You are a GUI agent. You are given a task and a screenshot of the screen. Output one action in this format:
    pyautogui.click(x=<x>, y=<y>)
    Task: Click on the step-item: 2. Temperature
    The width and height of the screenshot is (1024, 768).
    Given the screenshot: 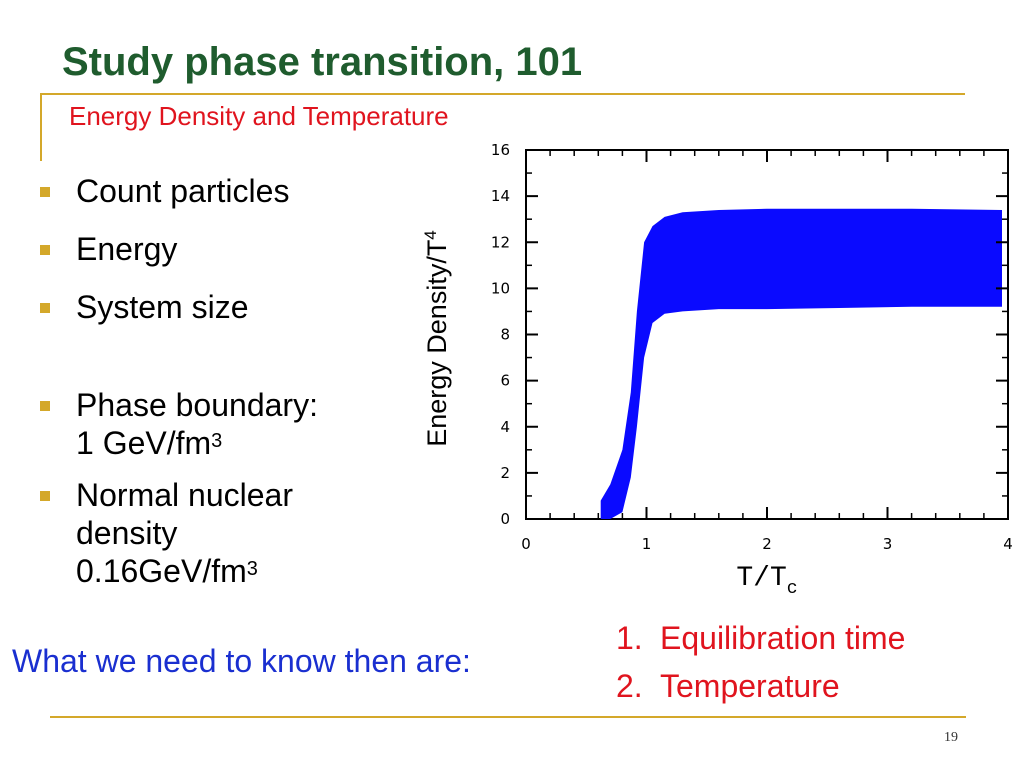 What is the action you would take?
    pyautogui.click(x=760, y=690)
    